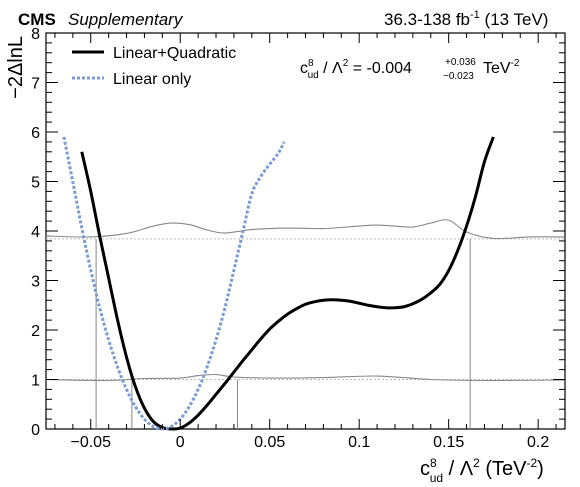 The width and height of the screenshot is (580, 487). I want to click on y-axis-label: −2ΔlnL, so click(16, 67).